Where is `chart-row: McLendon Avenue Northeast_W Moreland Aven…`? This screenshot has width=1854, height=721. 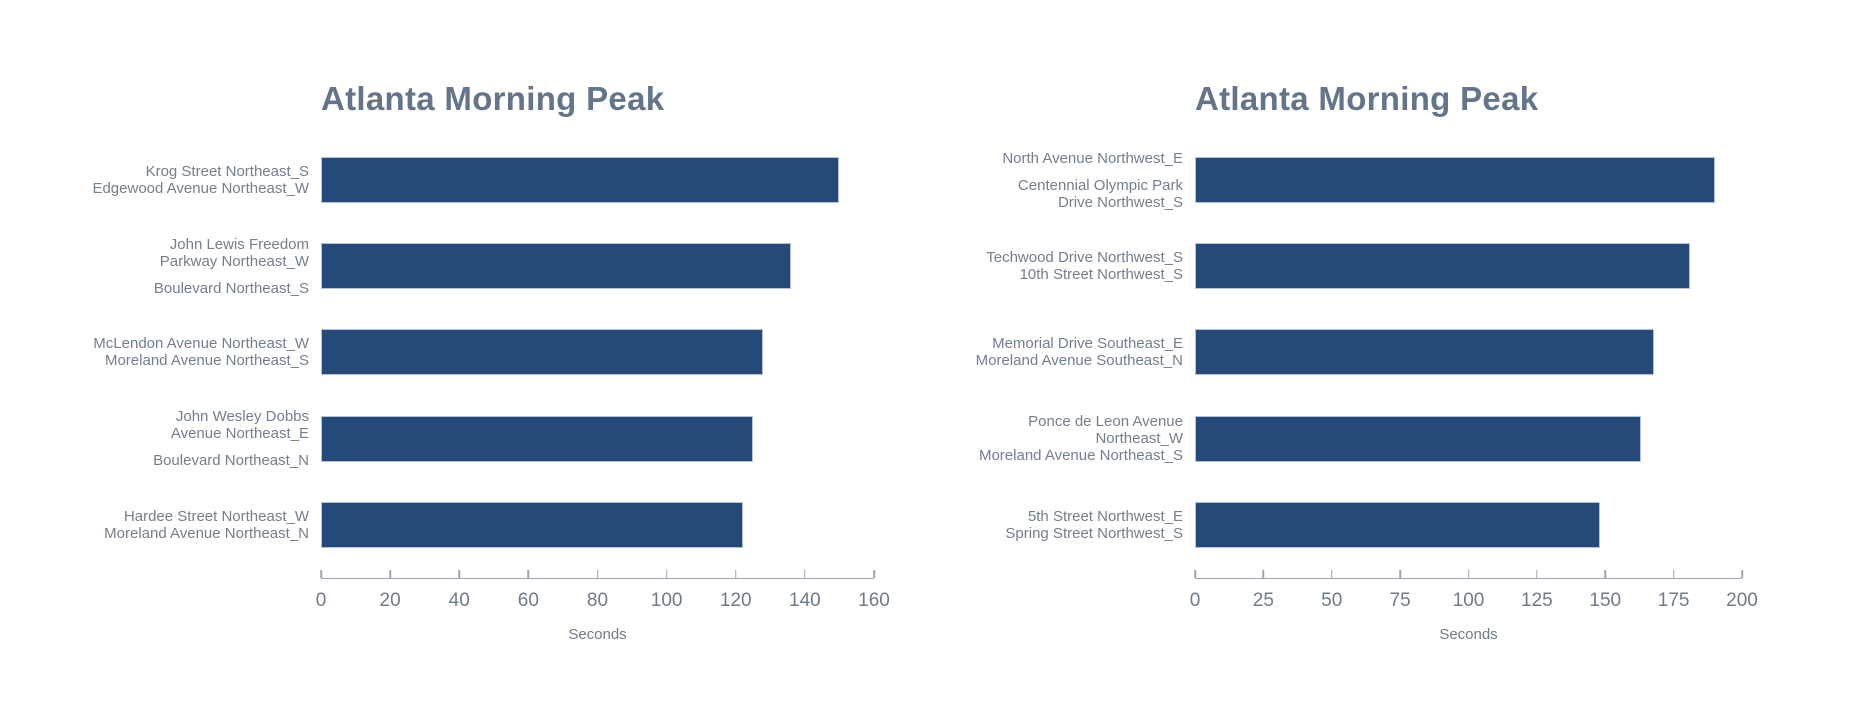 chart-row: McLendon Avenue Northeast_W Moreland Aven… is located at coordinates (467, 352).